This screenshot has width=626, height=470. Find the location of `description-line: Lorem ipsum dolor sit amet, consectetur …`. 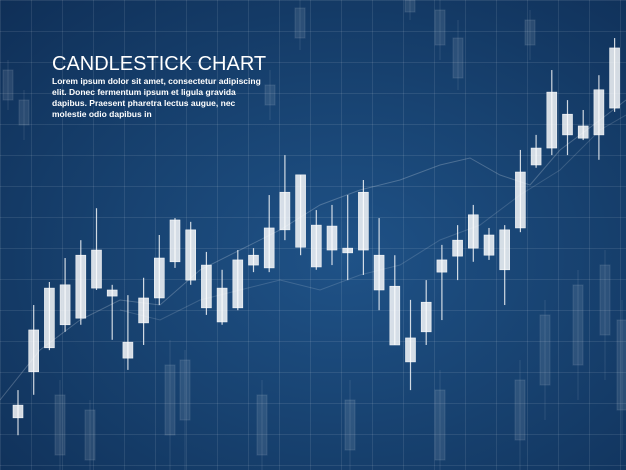

description-line: Lorem ipsum dolor sit amet, consectetur … is located at coordinates (156, 81).